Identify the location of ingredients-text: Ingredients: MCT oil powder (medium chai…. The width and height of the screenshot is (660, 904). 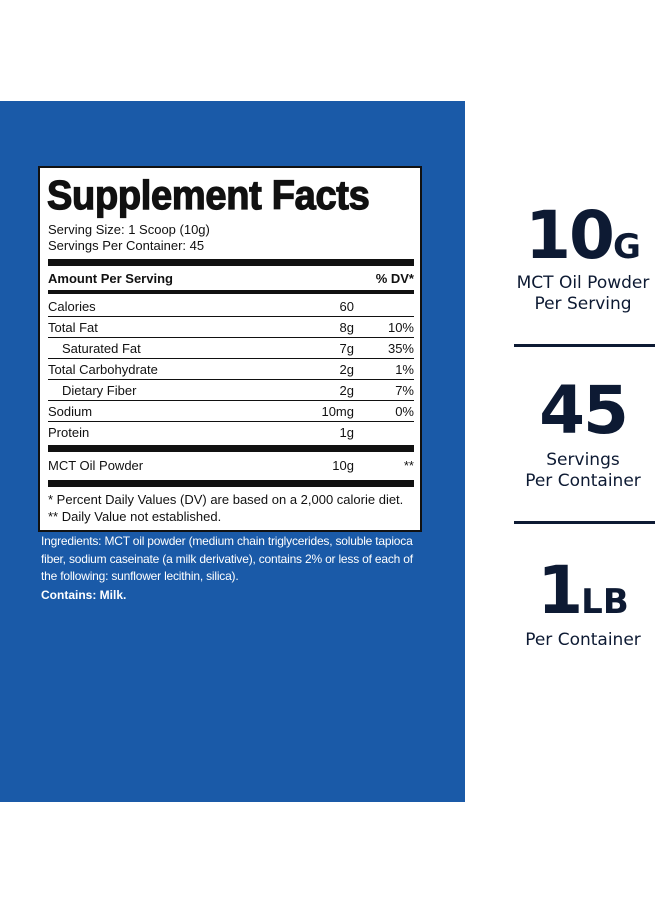
(227, 558).